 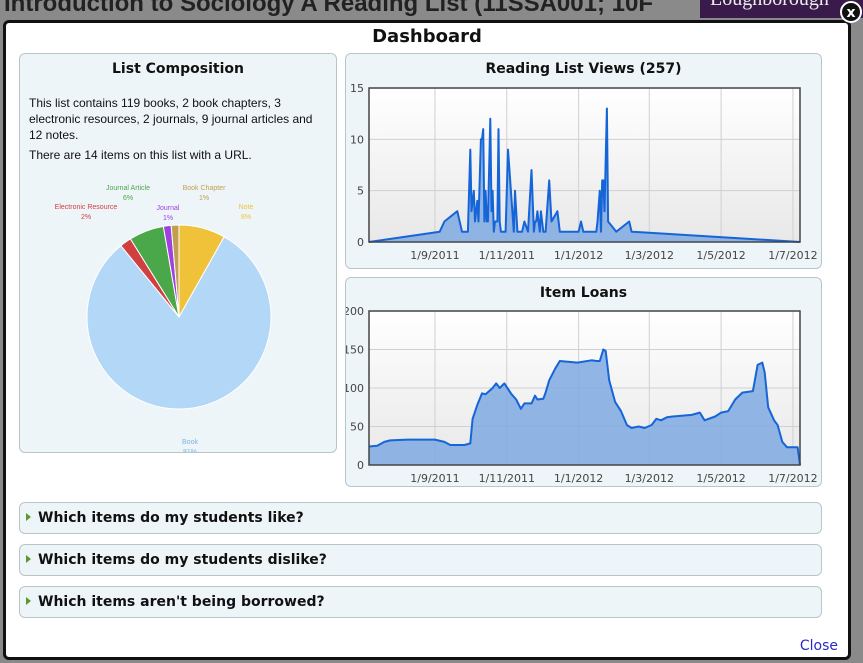 What do you see at coordinates (427, 36) in the screenshot?
I see `modal-title: Dashboard` at bounding box center [427, 36].